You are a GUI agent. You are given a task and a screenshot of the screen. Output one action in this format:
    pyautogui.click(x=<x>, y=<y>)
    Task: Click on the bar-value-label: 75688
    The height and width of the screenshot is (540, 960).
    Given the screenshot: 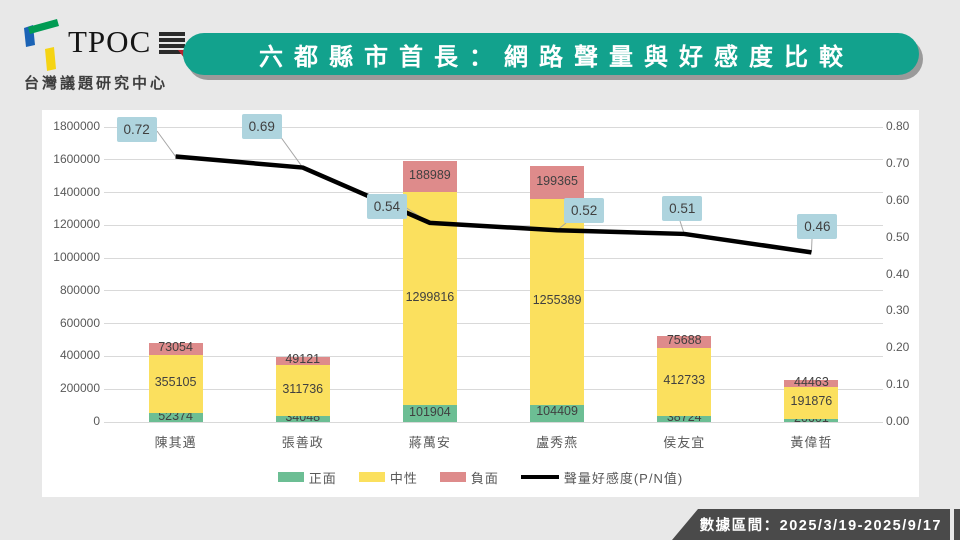 What is the action you would take?
    pyautogui.click(x=684, y=339)
    